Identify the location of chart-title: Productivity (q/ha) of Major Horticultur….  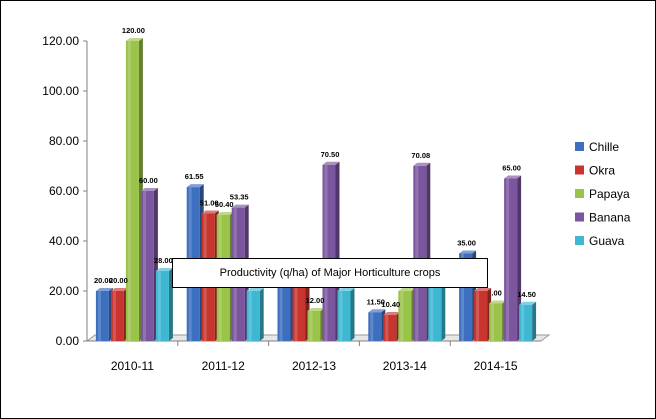
(330, 273).